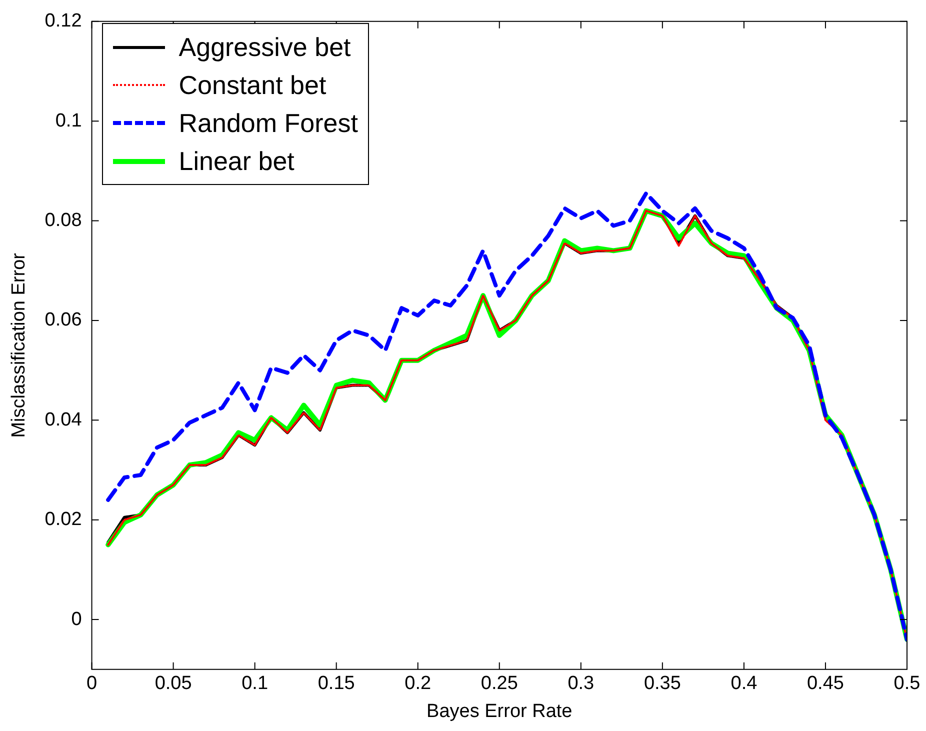 This screenshot has height=731, width=926. Describe the element at coordinates (68, 121) in the screenshot. I see `y-tick-label: 0.1` at that location.